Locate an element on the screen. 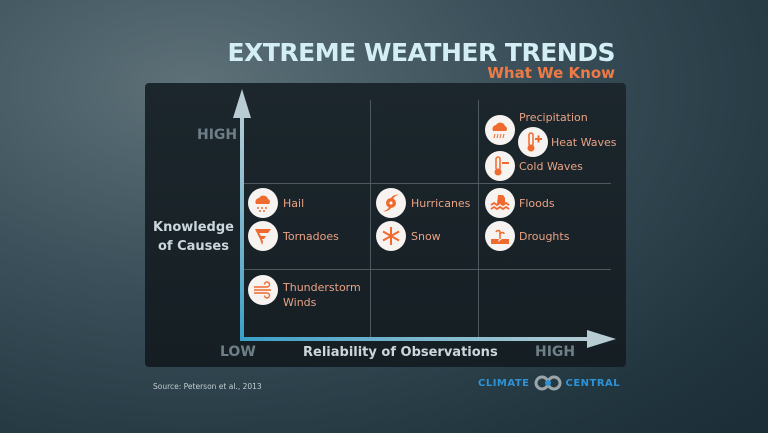 Image resolution: width=768 pixels, height=433 pixels. item-label-cold-waves: Cold Waves is located at coordinates (551, 166).